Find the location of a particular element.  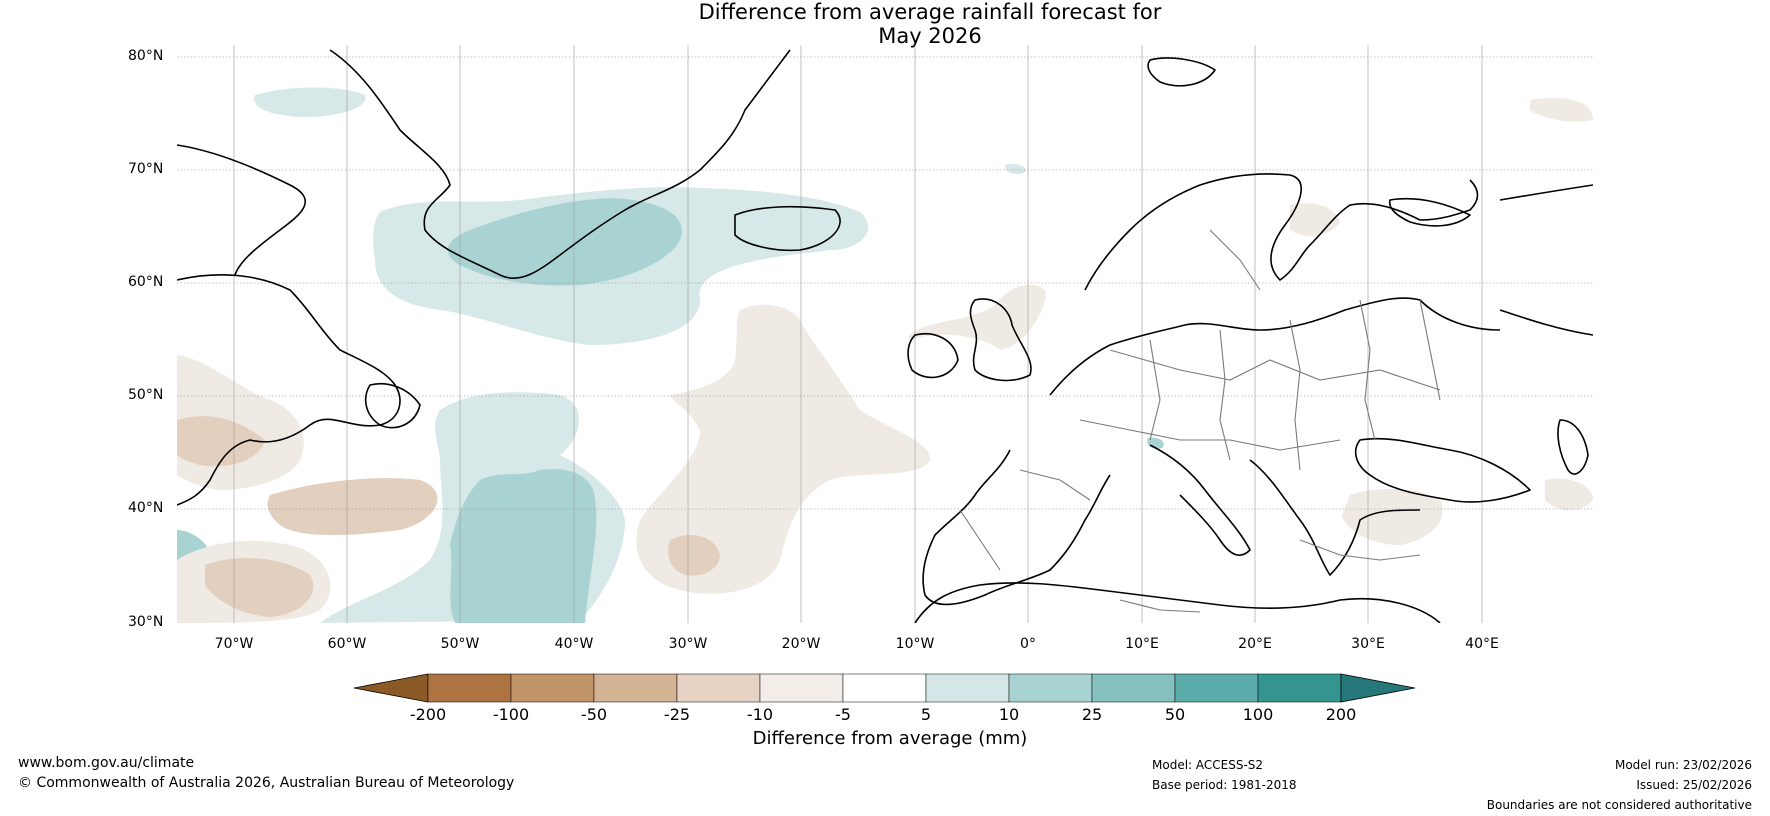

colorbar-tick-label: -25 is located at coordinates (677, 714).